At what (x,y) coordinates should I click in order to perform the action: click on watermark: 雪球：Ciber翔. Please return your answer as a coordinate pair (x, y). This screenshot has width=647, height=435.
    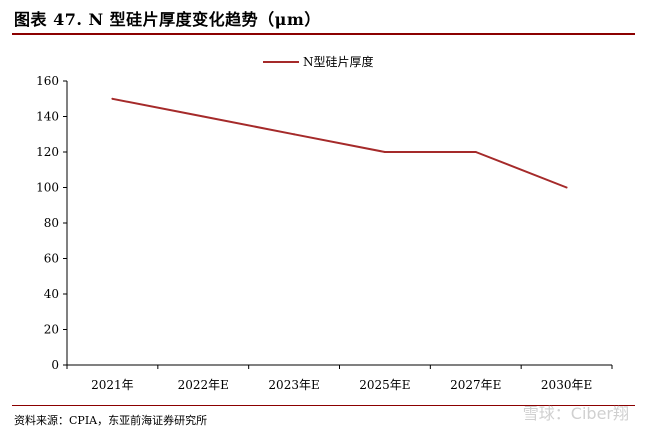
    Looking at the image, I should click on (575, 413).